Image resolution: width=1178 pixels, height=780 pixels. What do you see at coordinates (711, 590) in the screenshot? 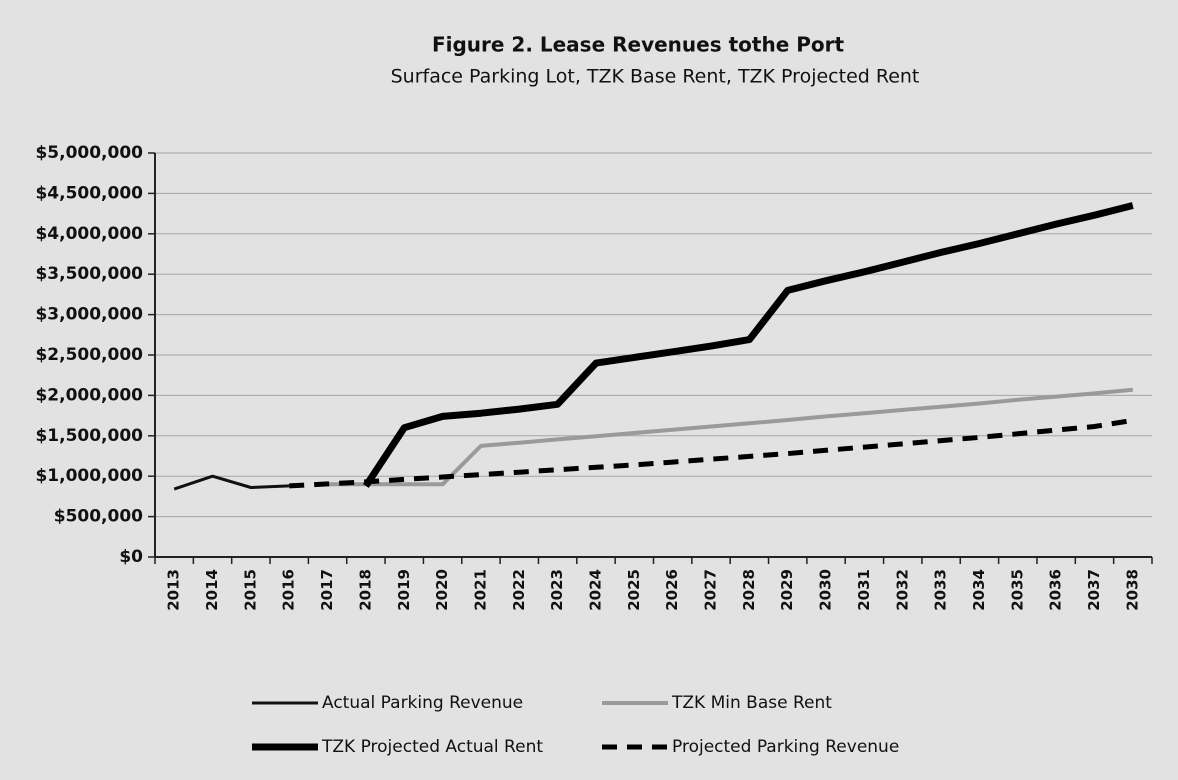
I see `x-tick-label: 2027` at bounding box center [711, 590].